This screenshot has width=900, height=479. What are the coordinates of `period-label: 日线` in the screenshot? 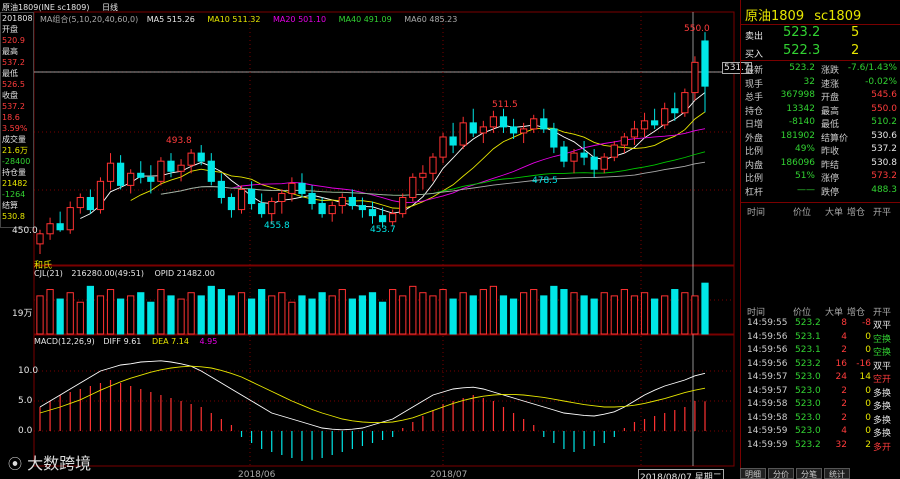 It's located at (110, 7).